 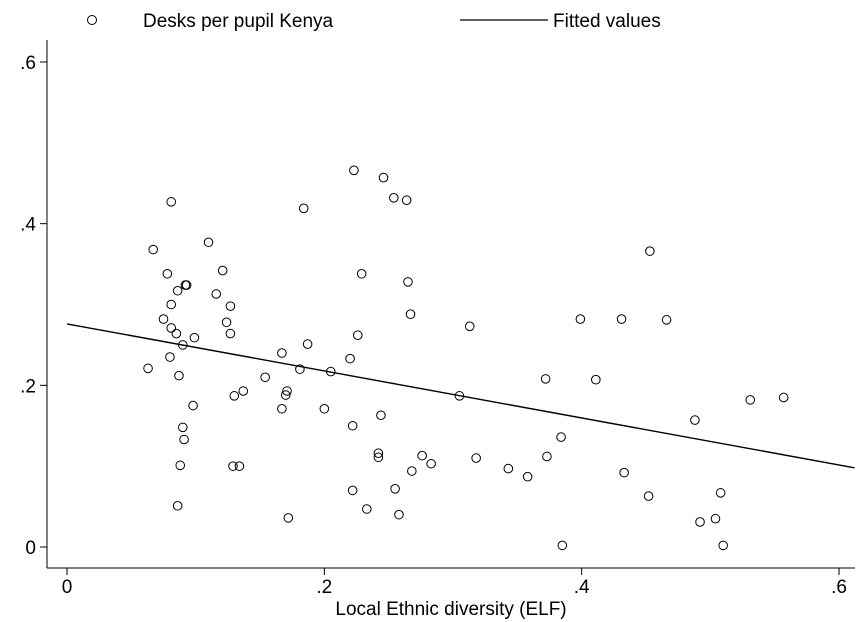 I want to click on legend-label-fitted: Fitted values, so click(x=607, y=21).